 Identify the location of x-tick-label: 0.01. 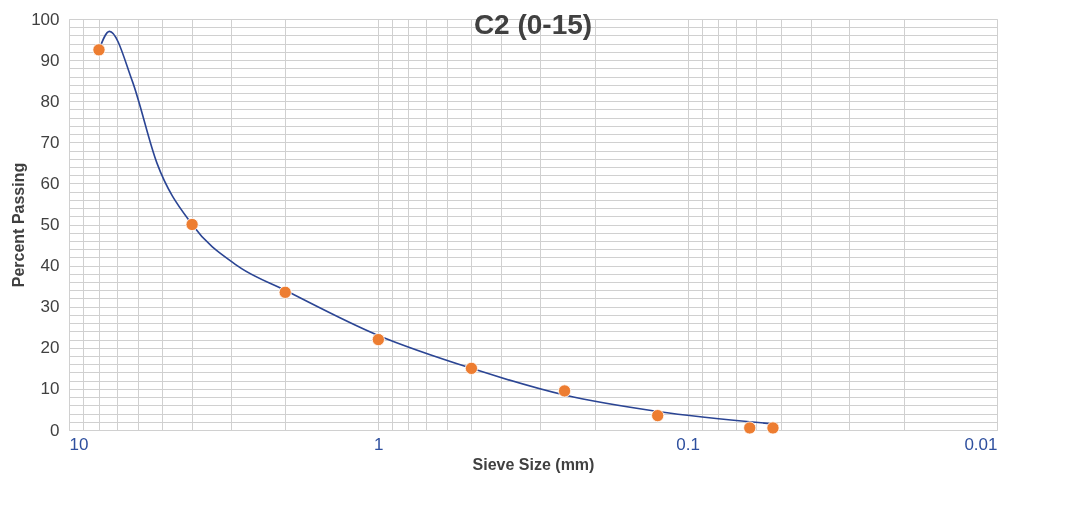
(981, 444).